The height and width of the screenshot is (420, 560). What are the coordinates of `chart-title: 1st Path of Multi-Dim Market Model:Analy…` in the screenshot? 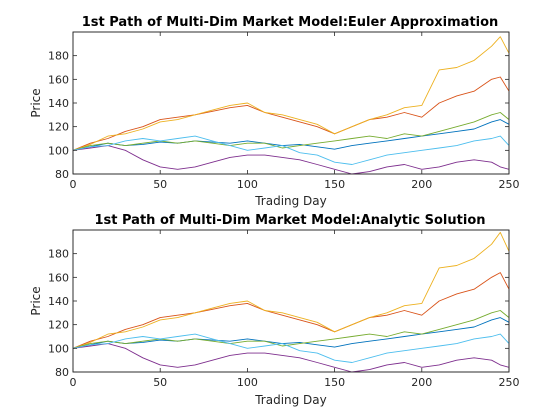 It's located at (289, 220).